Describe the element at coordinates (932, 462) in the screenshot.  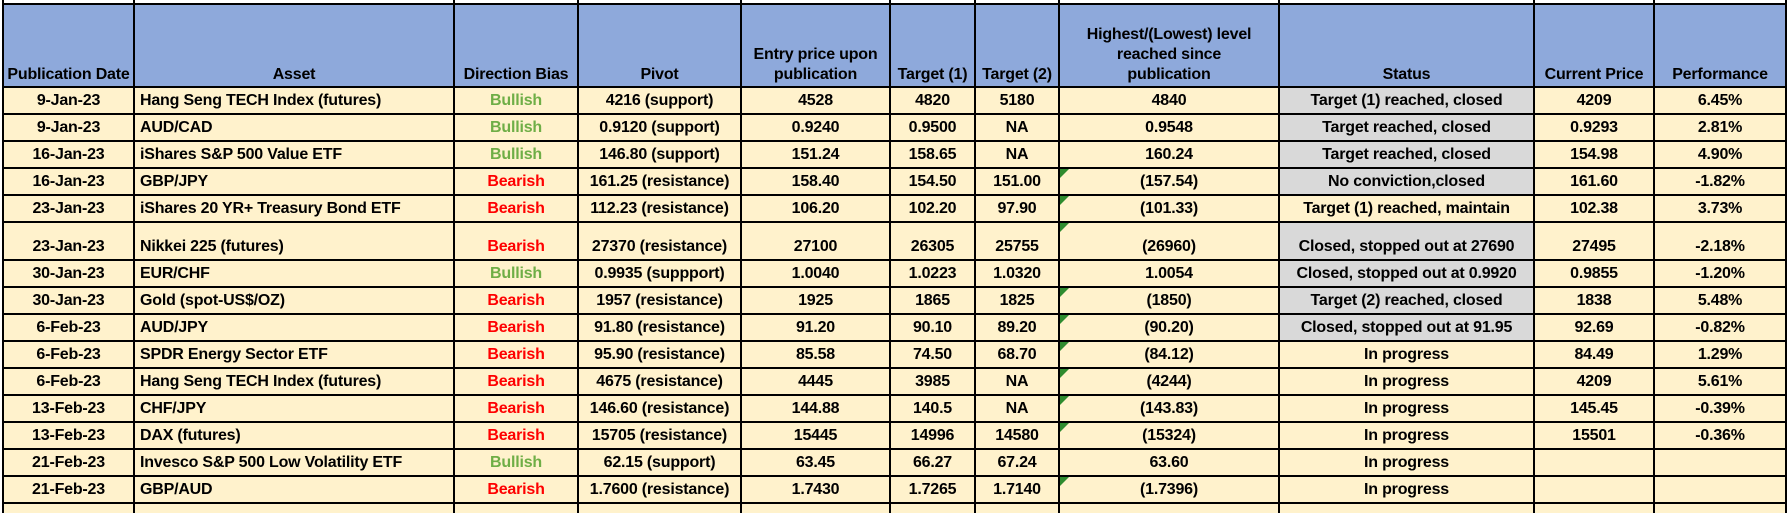
I see `target1-cell: 66.27` at that location.